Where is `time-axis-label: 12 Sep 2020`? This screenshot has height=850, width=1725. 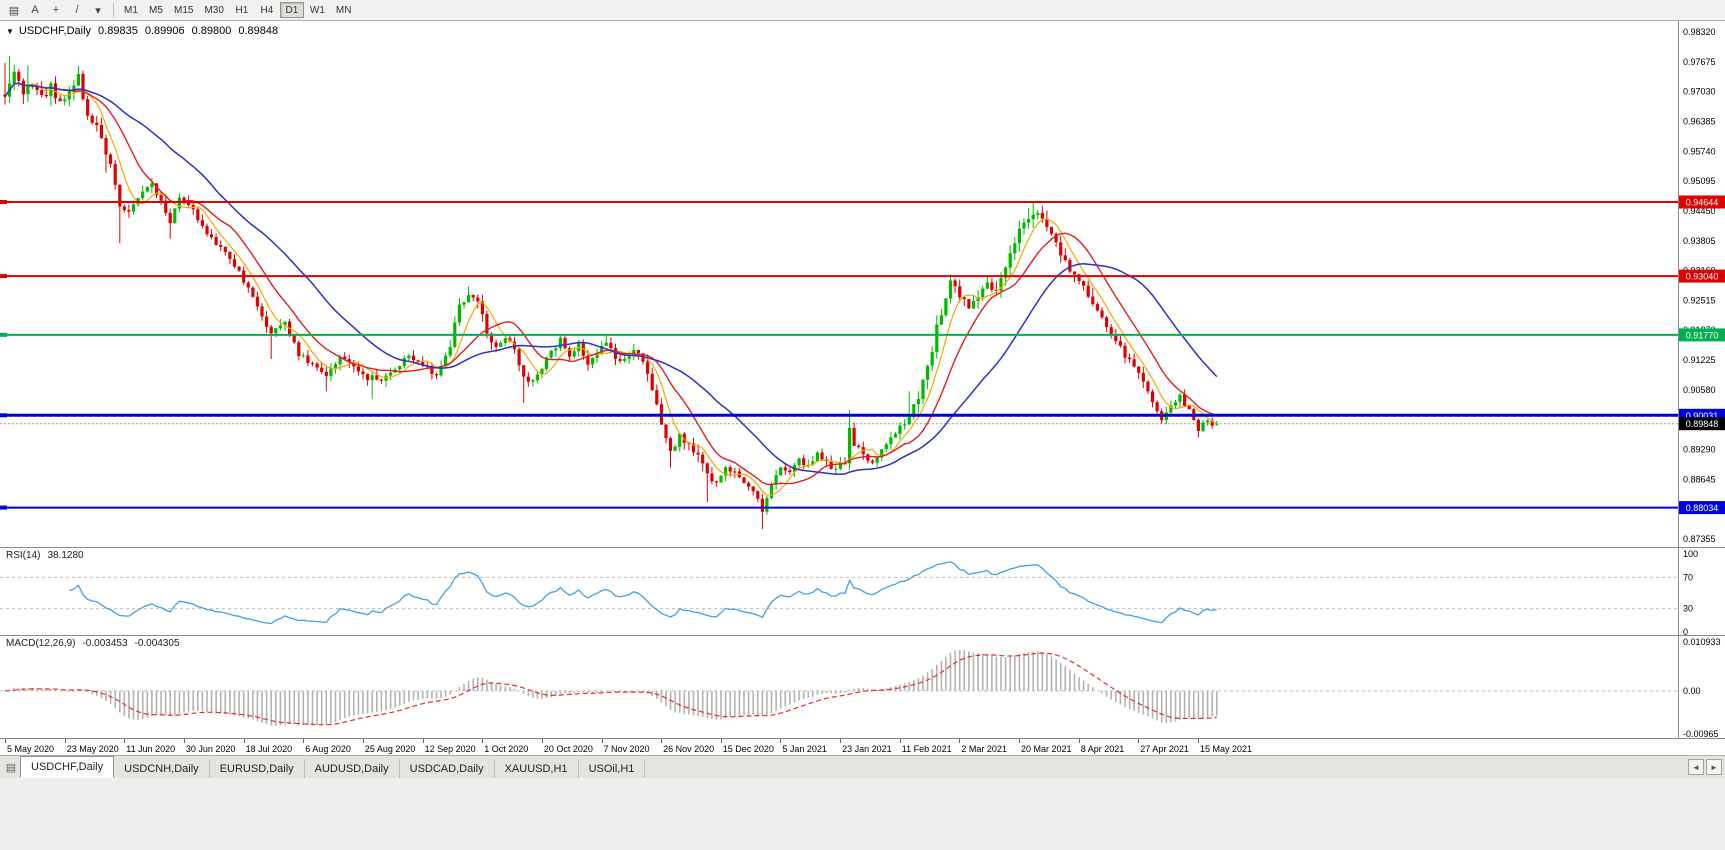 time-axis-label: 12 Sep 2020 is located at coordinates (450, 749).